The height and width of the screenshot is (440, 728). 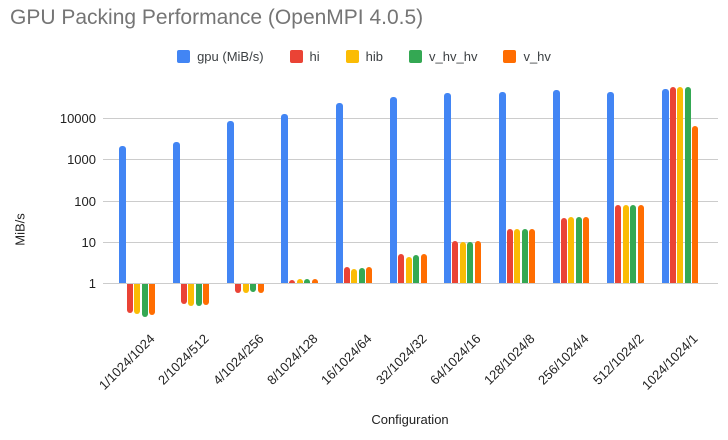 What do you see at coordinates (416, 56) in the screenshot?
I see `legend-swatch-v-hv-hv` at bounding box center [416, 56].